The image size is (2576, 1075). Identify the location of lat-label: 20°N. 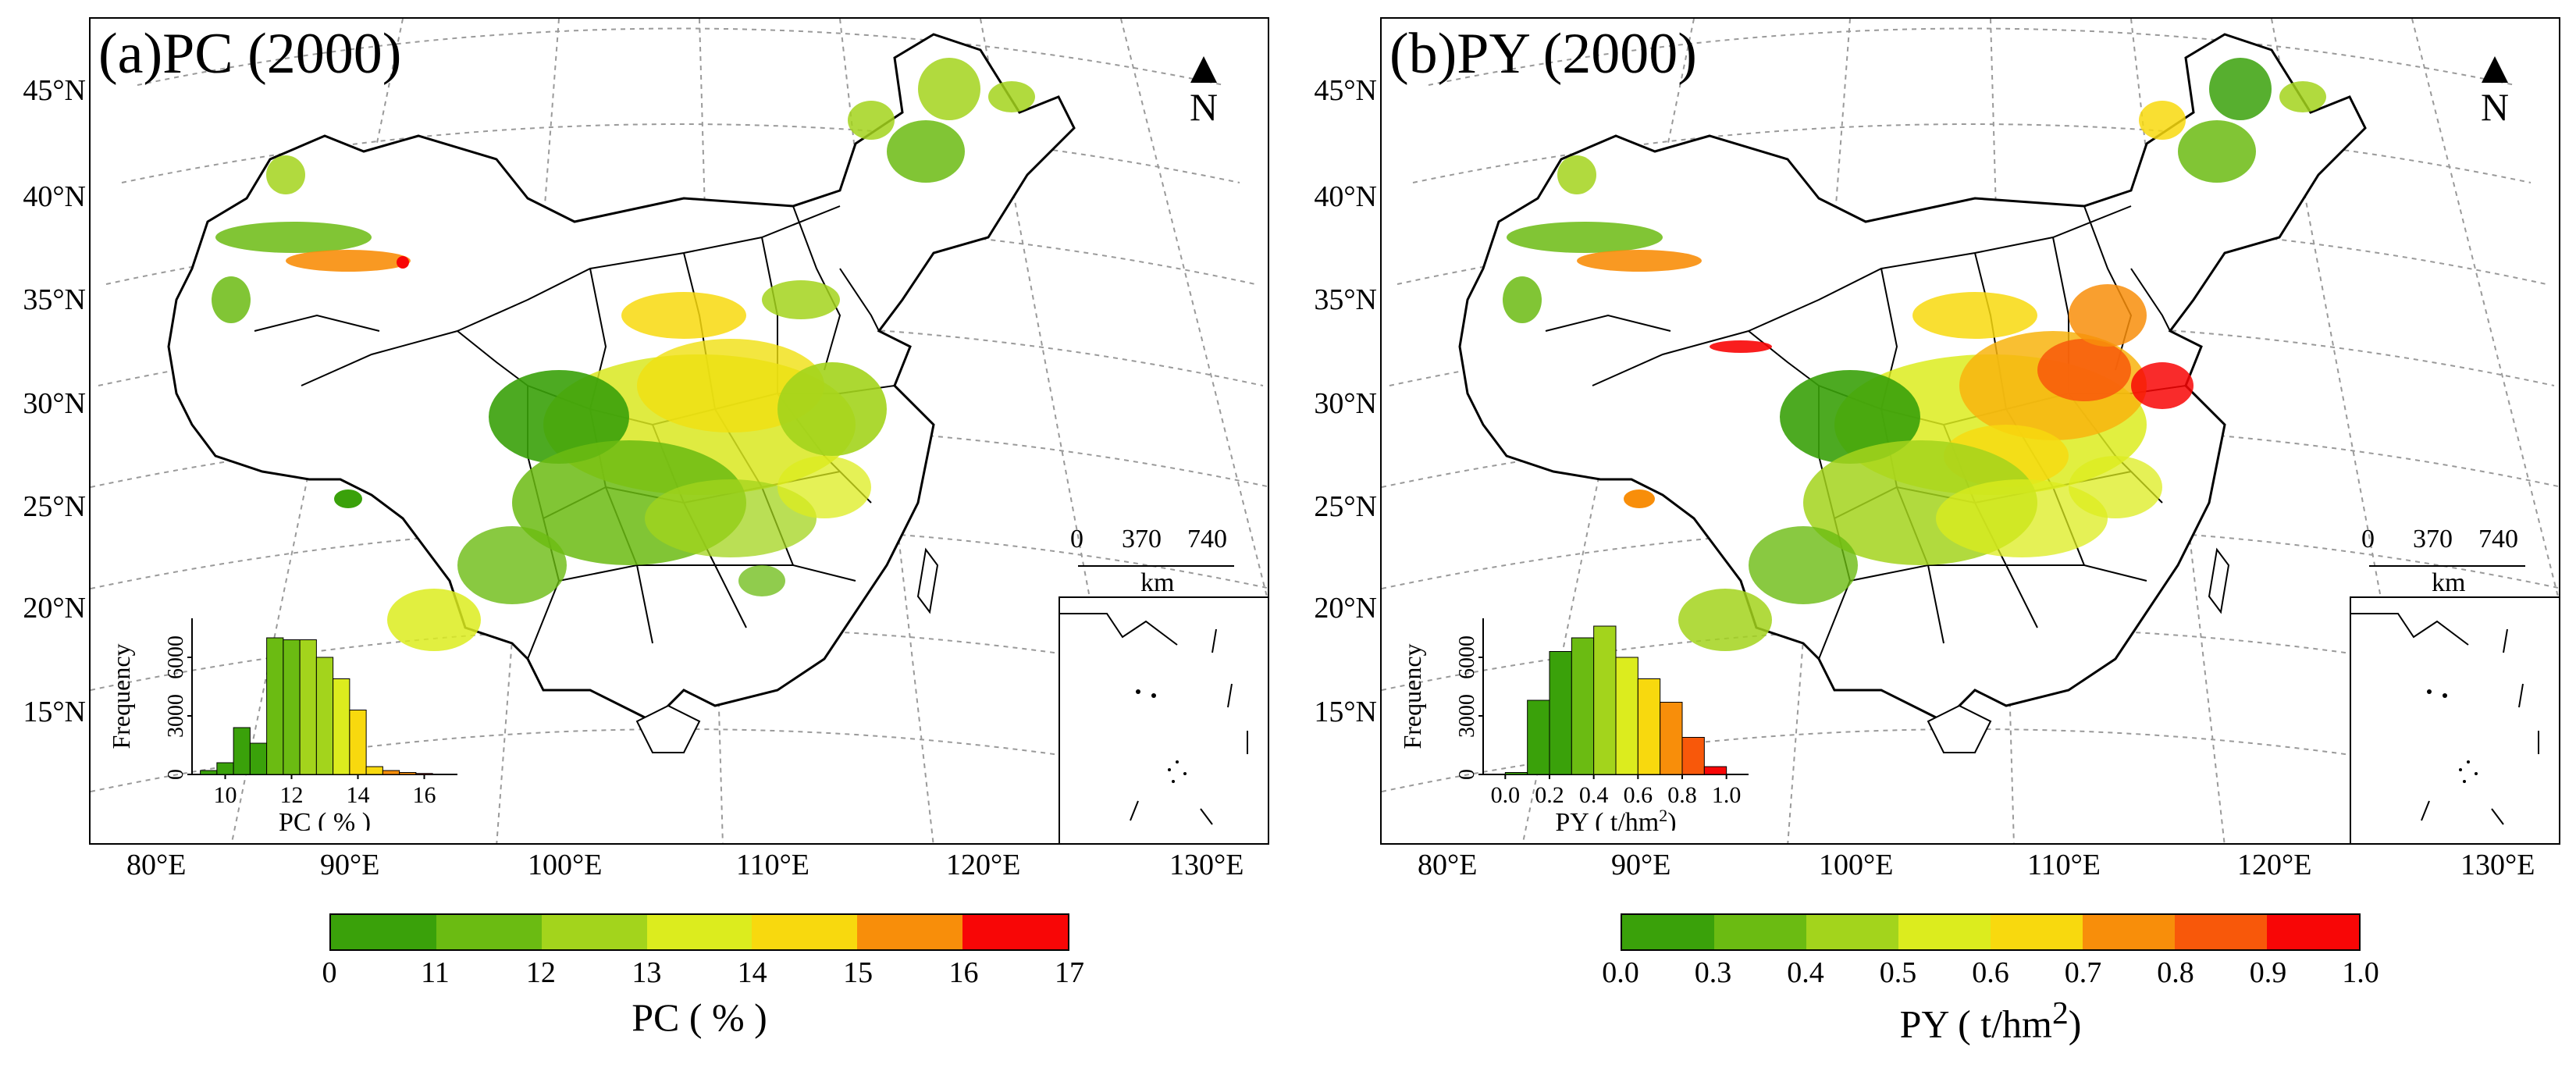
(54, 608).